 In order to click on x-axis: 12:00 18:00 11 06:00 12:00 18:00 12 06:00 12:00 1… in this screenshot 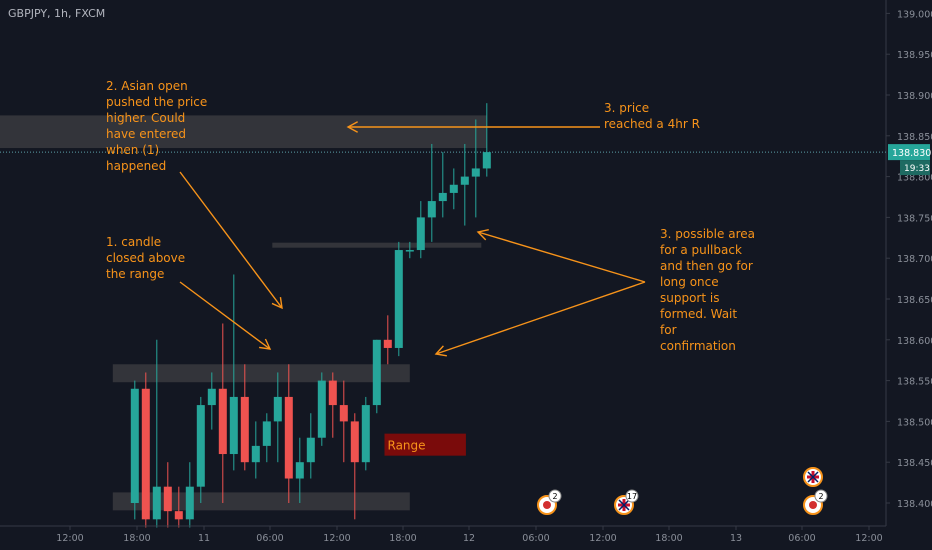, I will do `click(443, 534)`.